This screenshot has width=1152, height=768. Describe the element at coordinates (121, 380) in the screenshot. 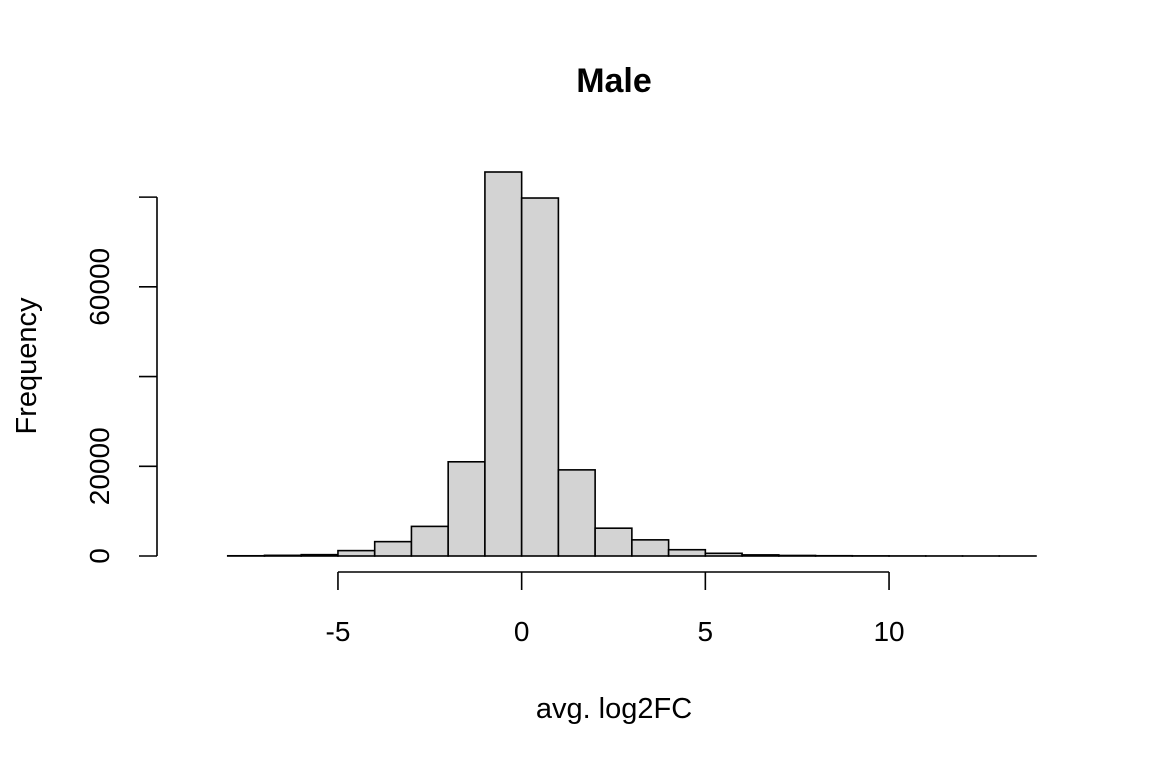

I see `y-axis: 0 20000 60000` at that location.